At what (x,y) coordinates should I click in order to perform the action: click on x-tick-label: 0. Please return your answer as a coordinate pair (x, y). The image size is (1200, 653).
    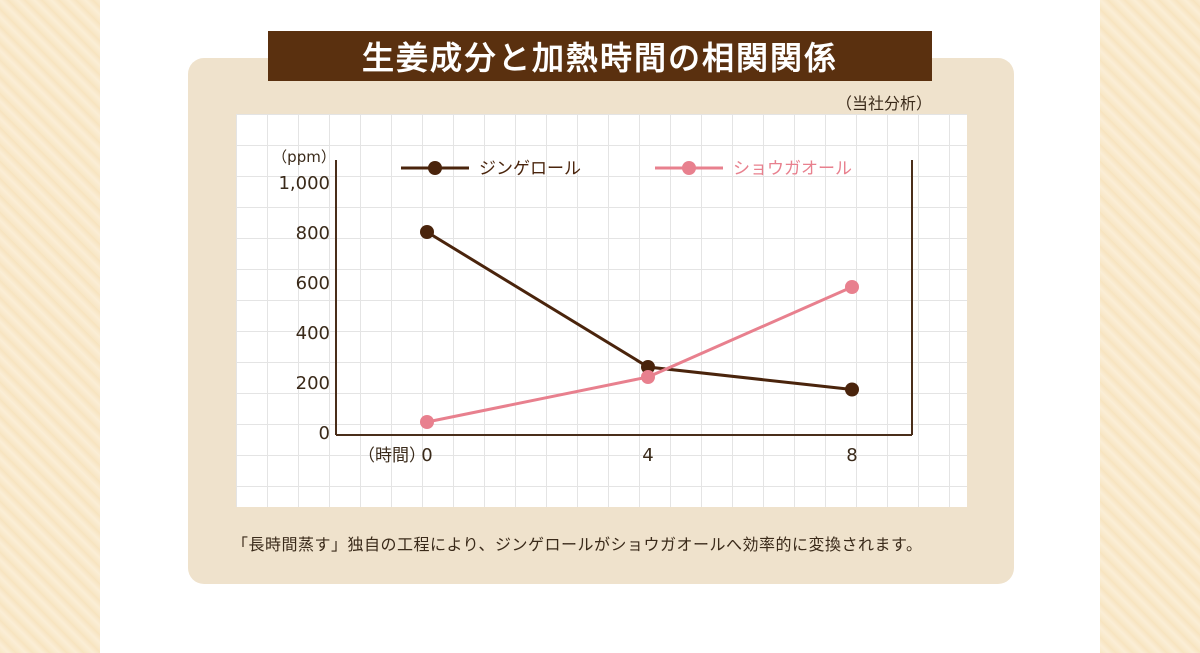
    Looking at the image, I should click on (426, 455).